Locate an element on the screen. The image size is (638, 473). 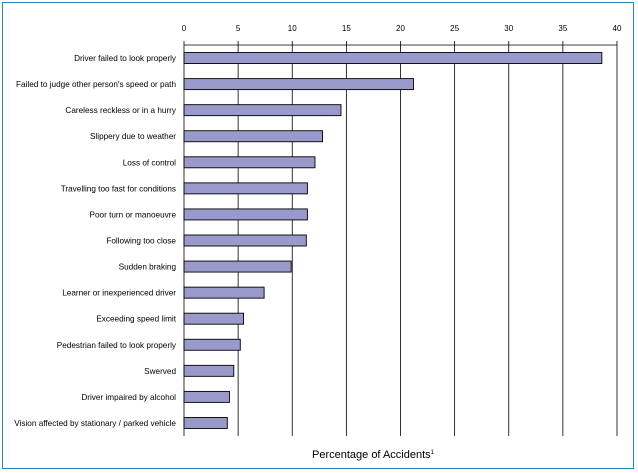
x-tick-label-0: 0 is located at coordinates (184, 28).